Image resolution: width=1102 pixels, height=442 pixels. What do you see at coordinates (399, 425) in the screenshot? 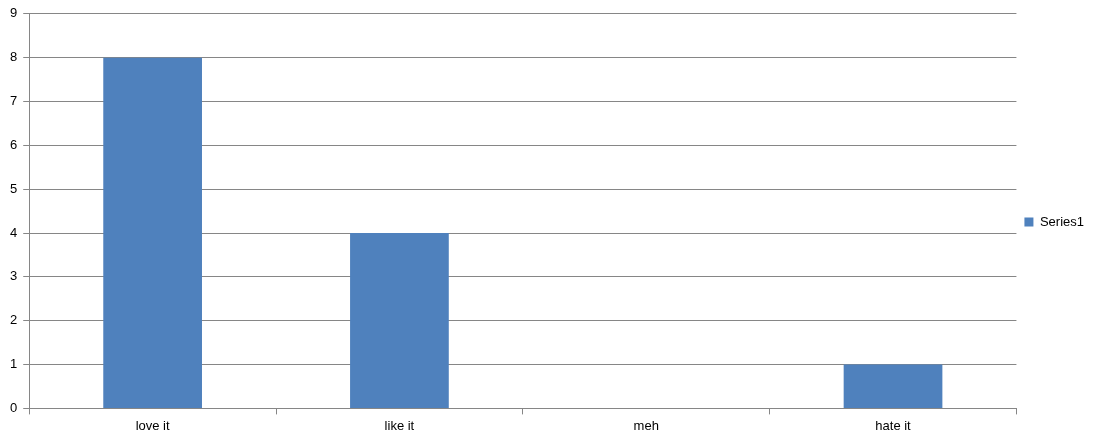
I see `x-tick-label: like it` at bounding box center [399, 425].